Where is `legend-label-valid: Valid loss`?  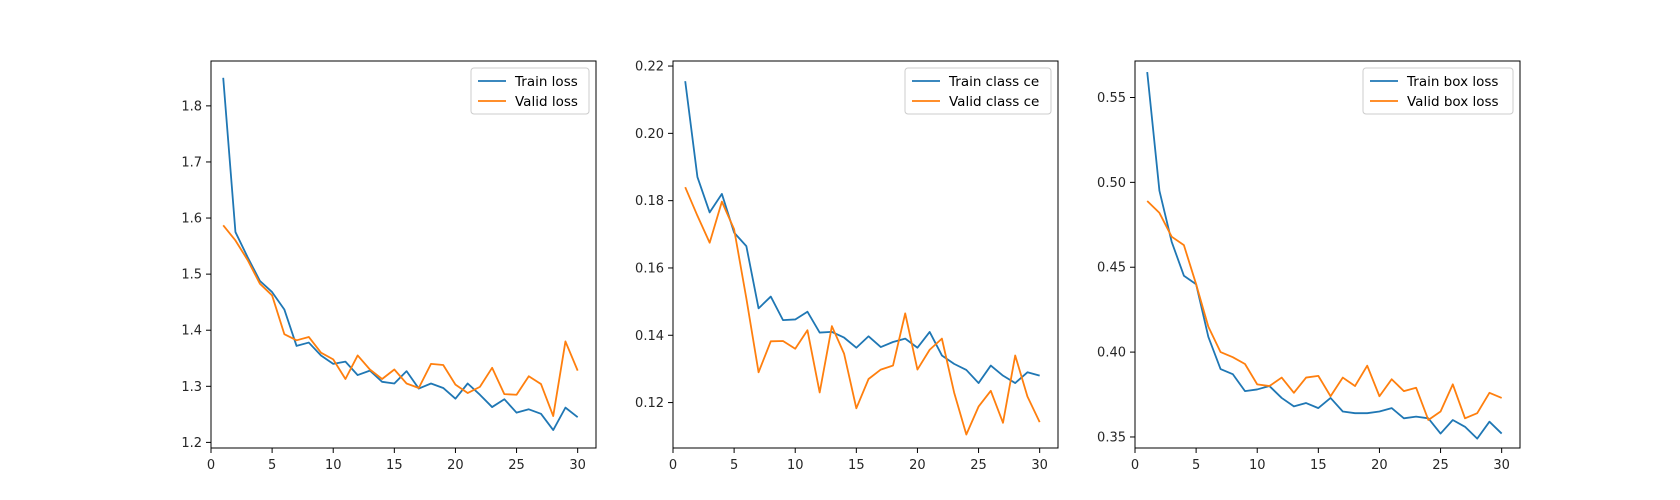
legend-label-valid: Valid loss is located at coordinates (546, 102).